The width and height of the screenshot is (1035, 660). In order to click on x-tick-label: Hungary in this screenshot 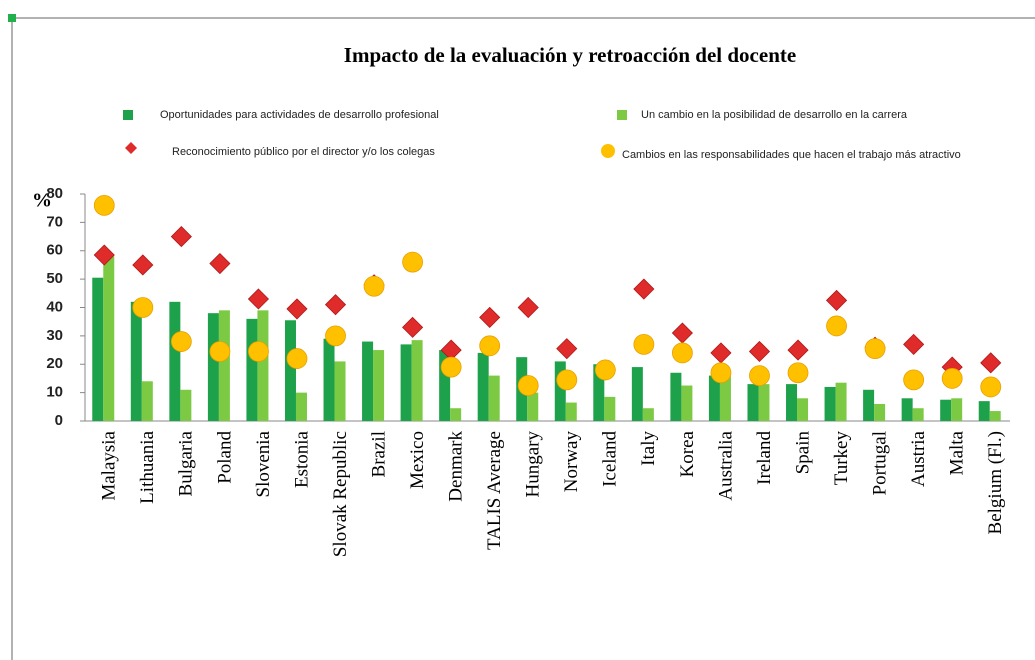, I will do `click(533, 464)`.